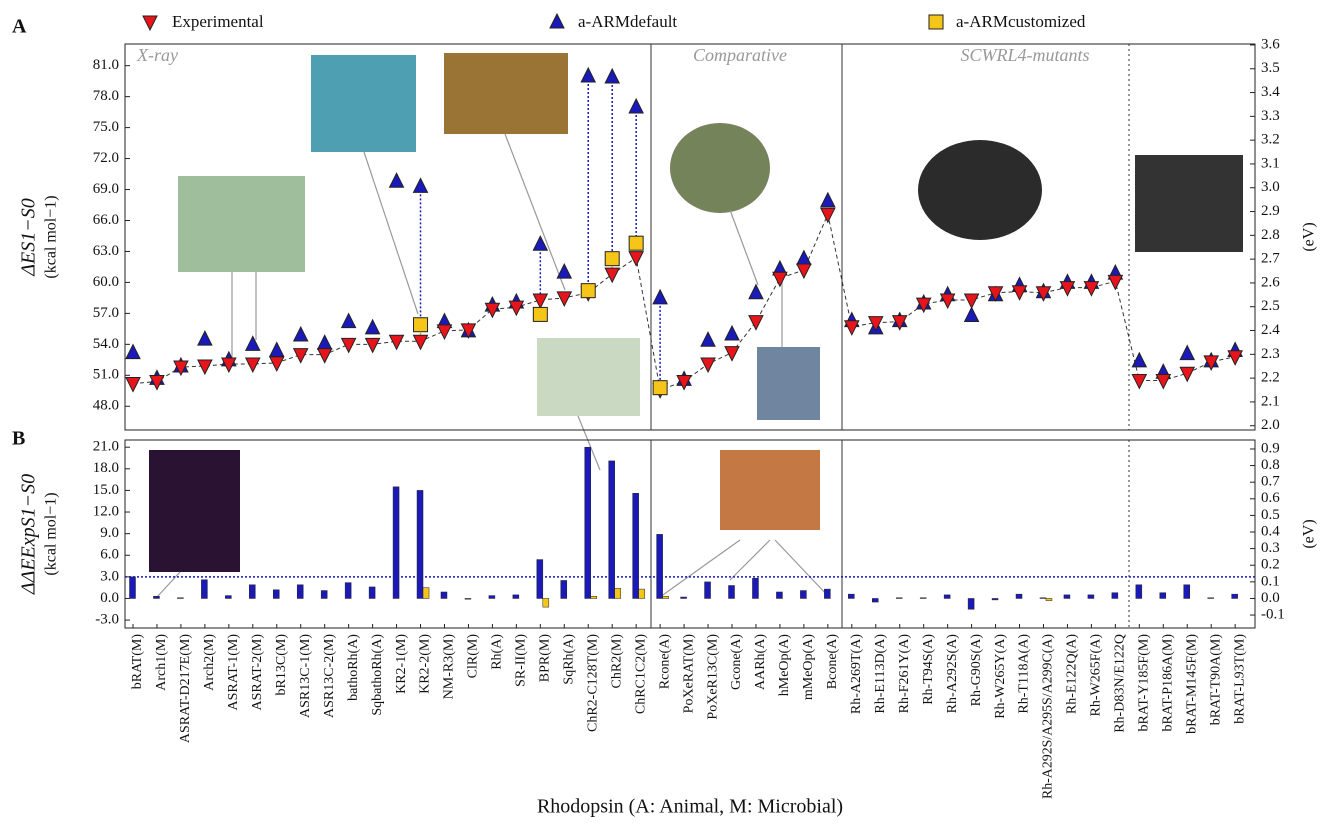  I want to click on x-tick-label: KR2-1(M), so click(401, 664).